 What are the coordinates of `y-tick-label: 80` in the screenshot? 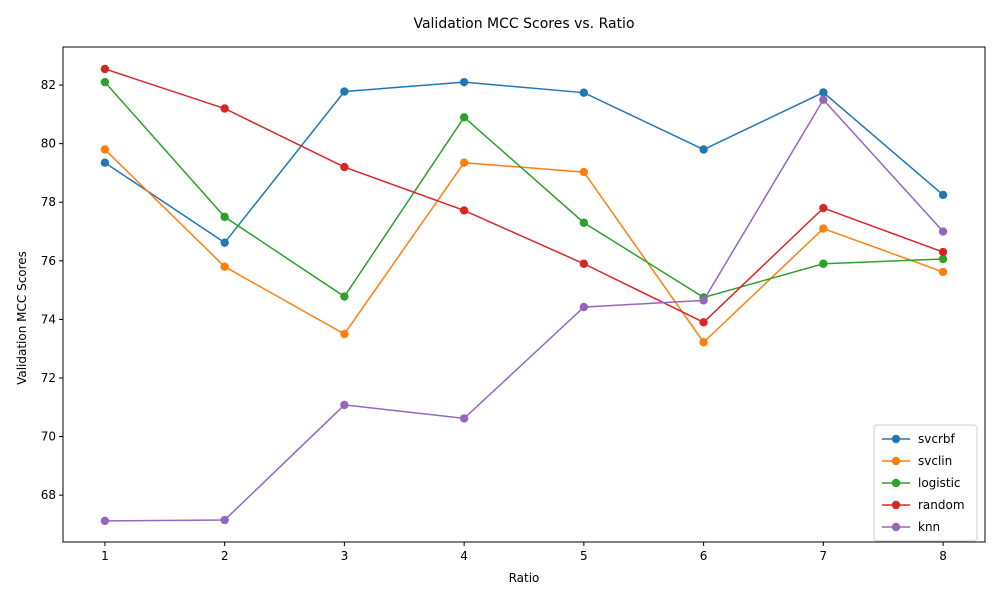 It's located at (48, 144).